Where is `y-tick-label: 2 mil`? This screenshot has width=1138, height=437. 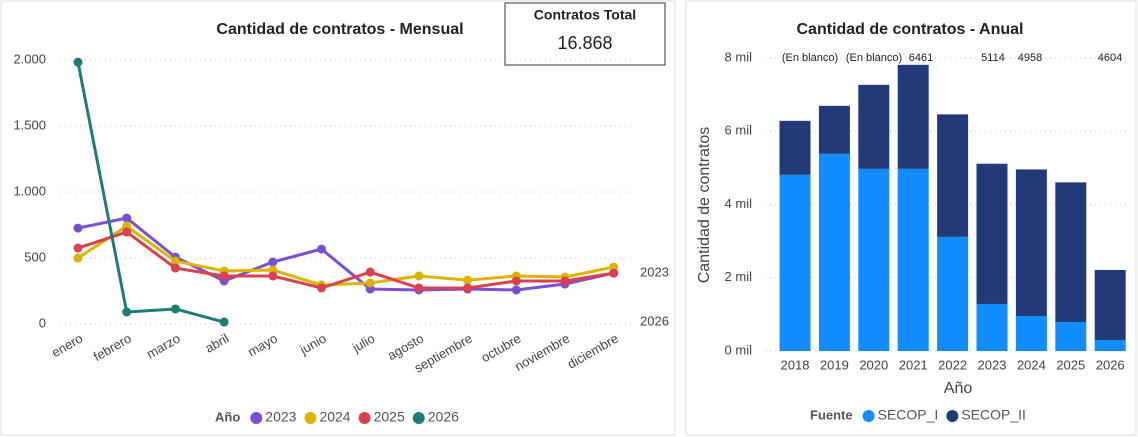 y-tick-label: 2 mil is located at coordinates (739, 276).